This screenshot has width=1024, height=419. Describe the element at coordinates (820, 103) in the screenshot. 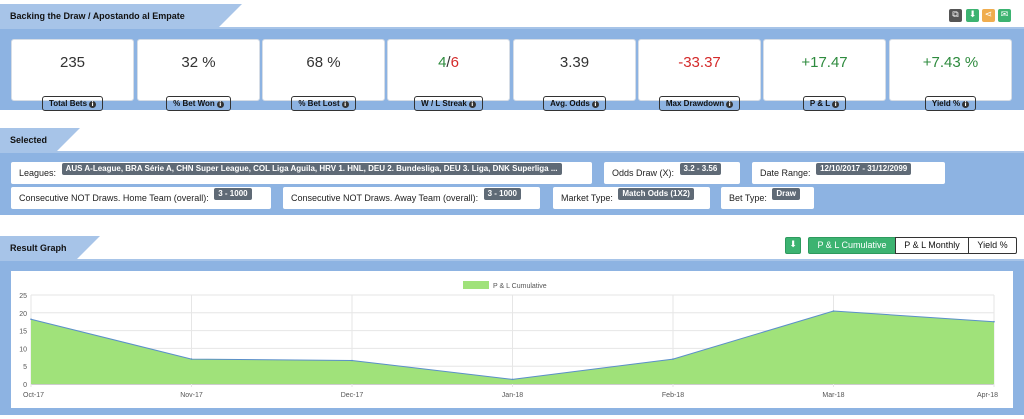

I see `stat-label-text: P & L` at that location.